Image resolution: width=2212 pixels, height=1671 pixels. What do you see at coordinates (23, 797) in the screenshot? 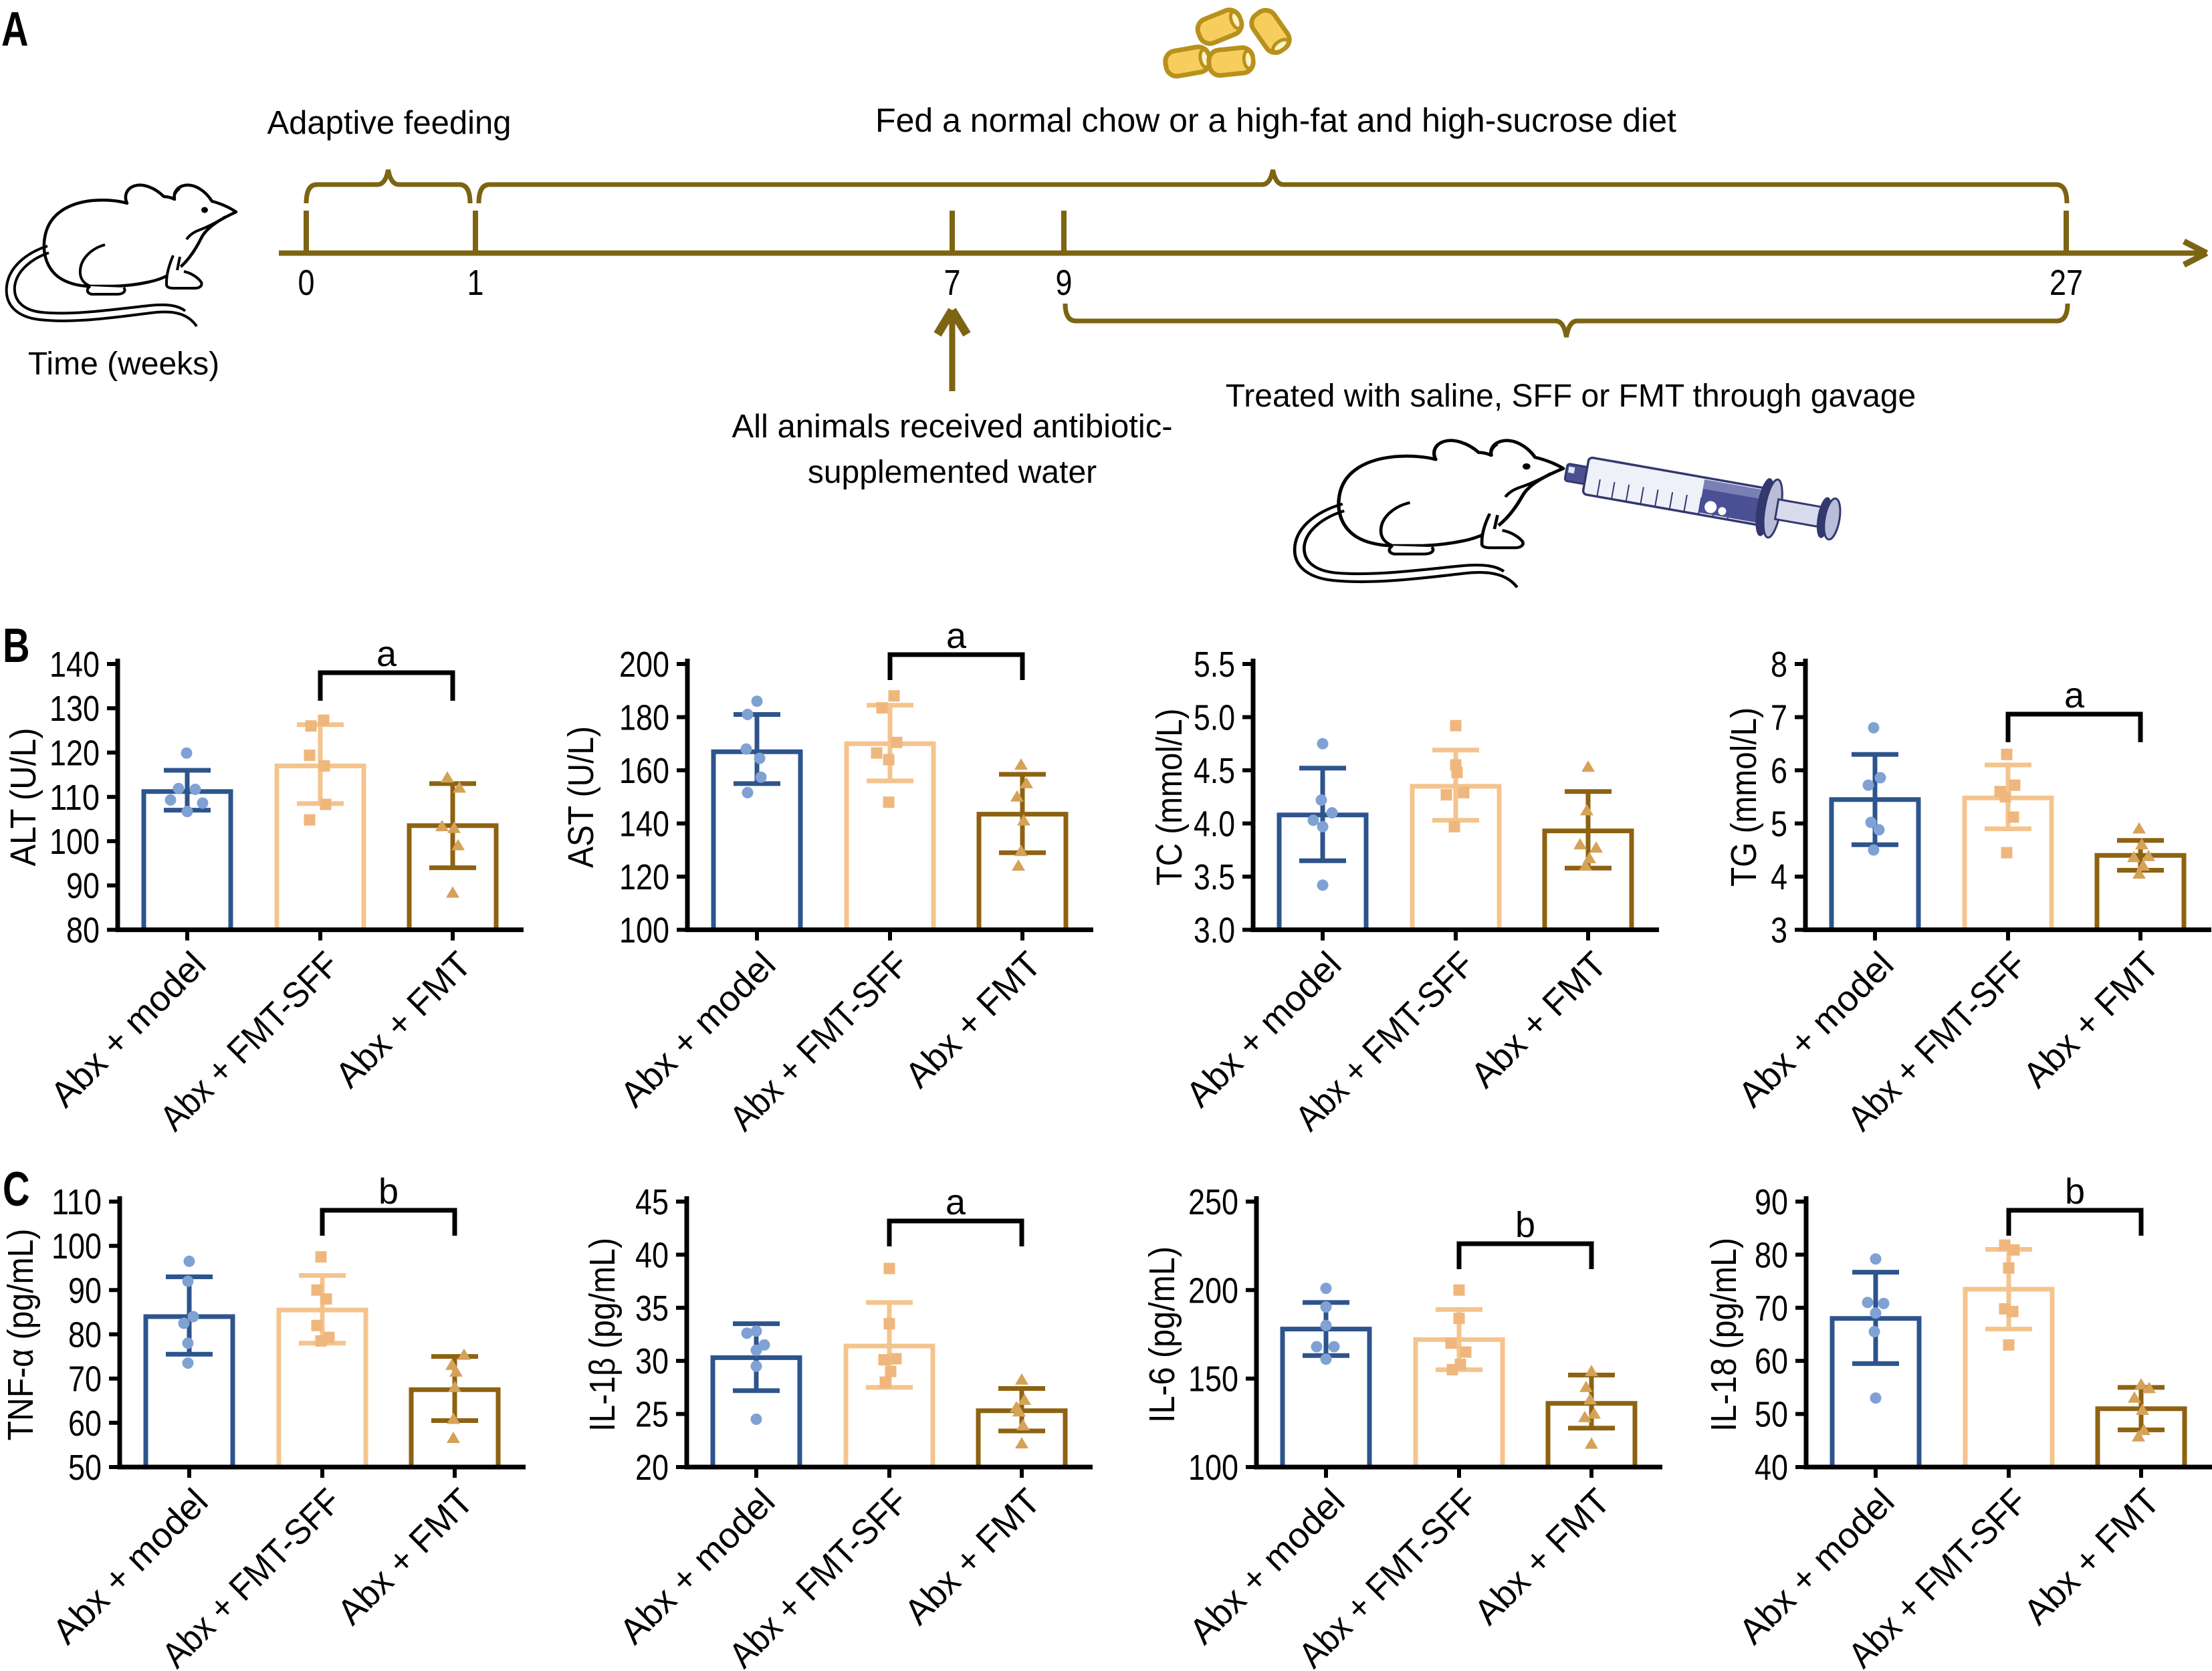
I see `svg-text: ALT (U/L)` at bounding box center [23, 797].